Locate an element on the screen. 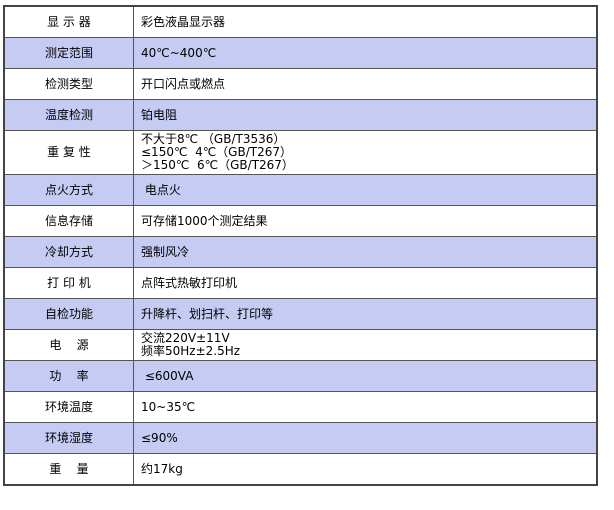 This screenshot has width=614, height=510. spec-label: 功 率 is located at coordinates (68, 376).